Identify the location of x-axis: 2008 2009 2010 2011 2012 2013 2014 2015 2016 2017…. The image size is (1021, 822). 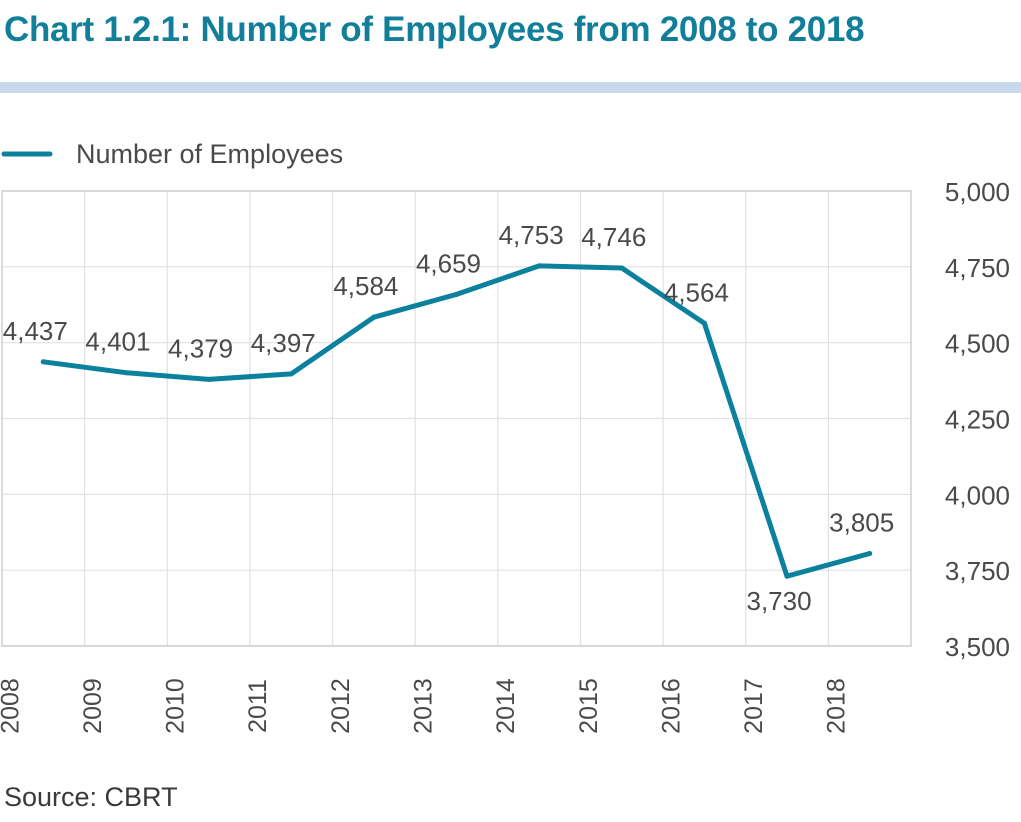
(425, 706).